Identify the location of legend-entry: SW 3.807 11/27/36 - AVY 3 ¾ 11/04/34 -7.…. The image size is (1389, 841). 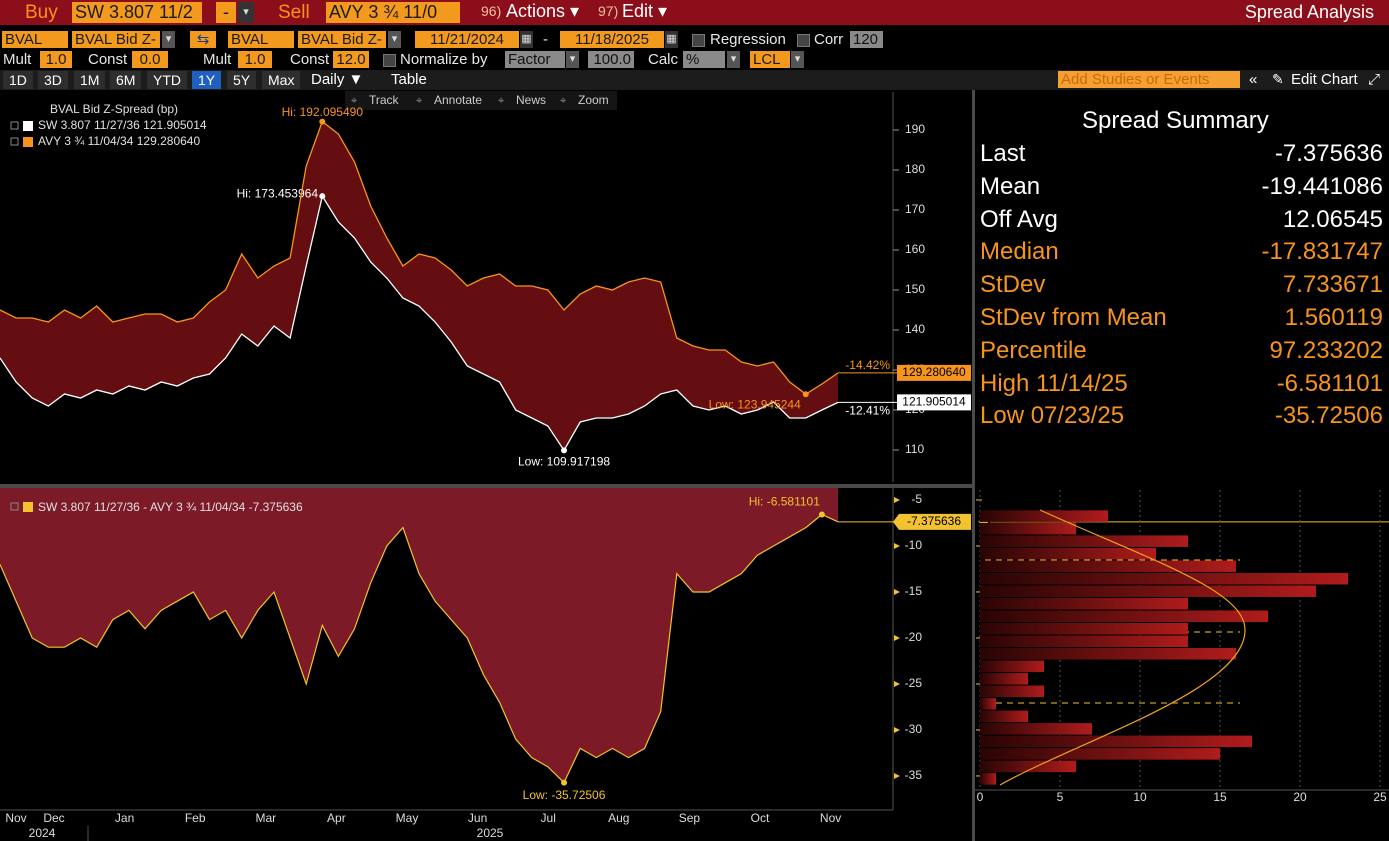
(170, 507).